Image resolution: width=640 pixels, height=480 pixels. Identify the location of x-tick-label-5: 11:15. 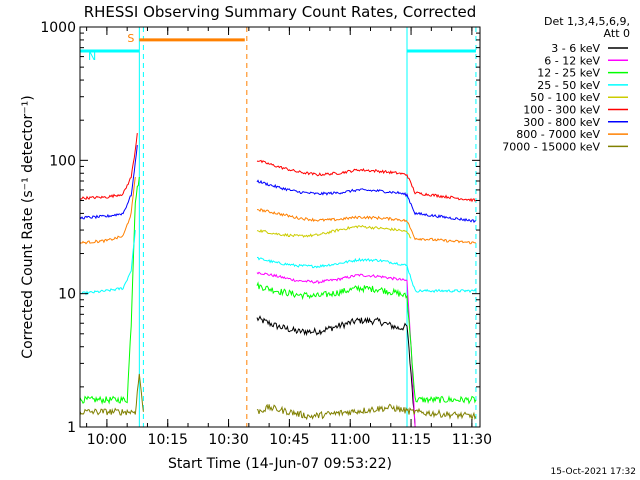
(411, 440).